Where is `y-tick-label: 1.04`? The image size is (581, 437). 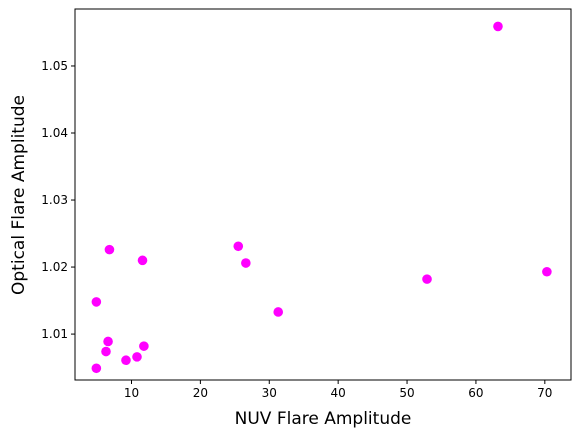
y-tick-label: 1.04 is located at coordinates (54, 133).